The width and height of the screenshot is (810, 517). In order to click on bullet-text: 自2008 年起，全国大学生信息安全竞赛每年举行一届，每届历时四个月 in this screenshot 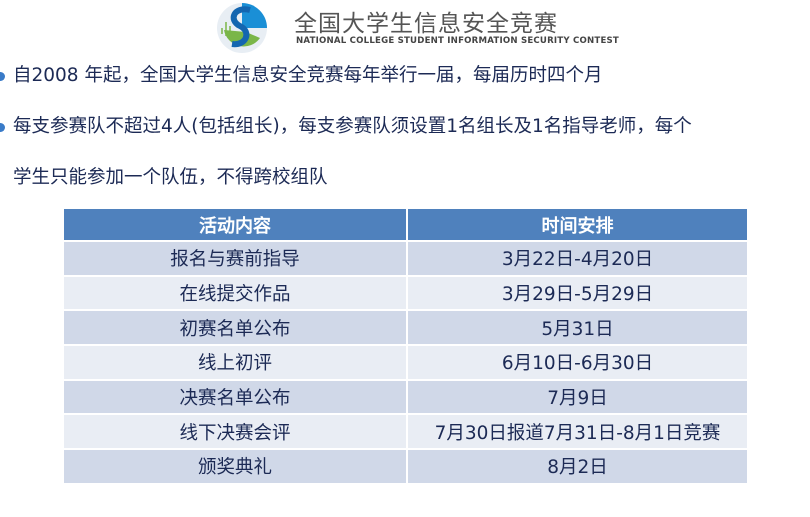, I will do `click(308, 75)`.